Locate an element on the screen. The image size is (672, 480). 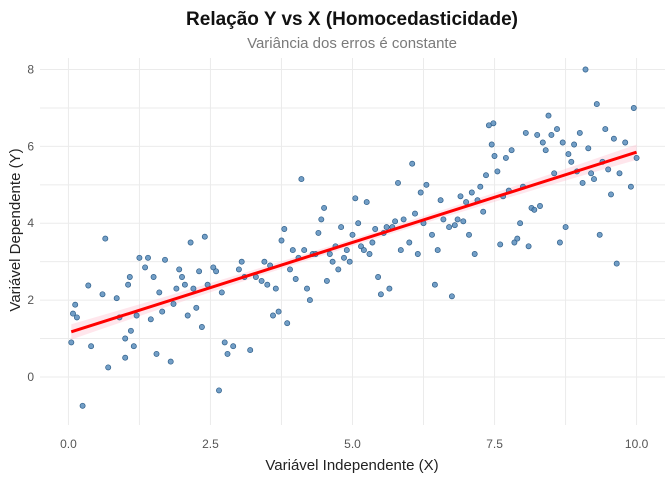
x-tick-label: 7.5 is located at coordinates (494, 444).